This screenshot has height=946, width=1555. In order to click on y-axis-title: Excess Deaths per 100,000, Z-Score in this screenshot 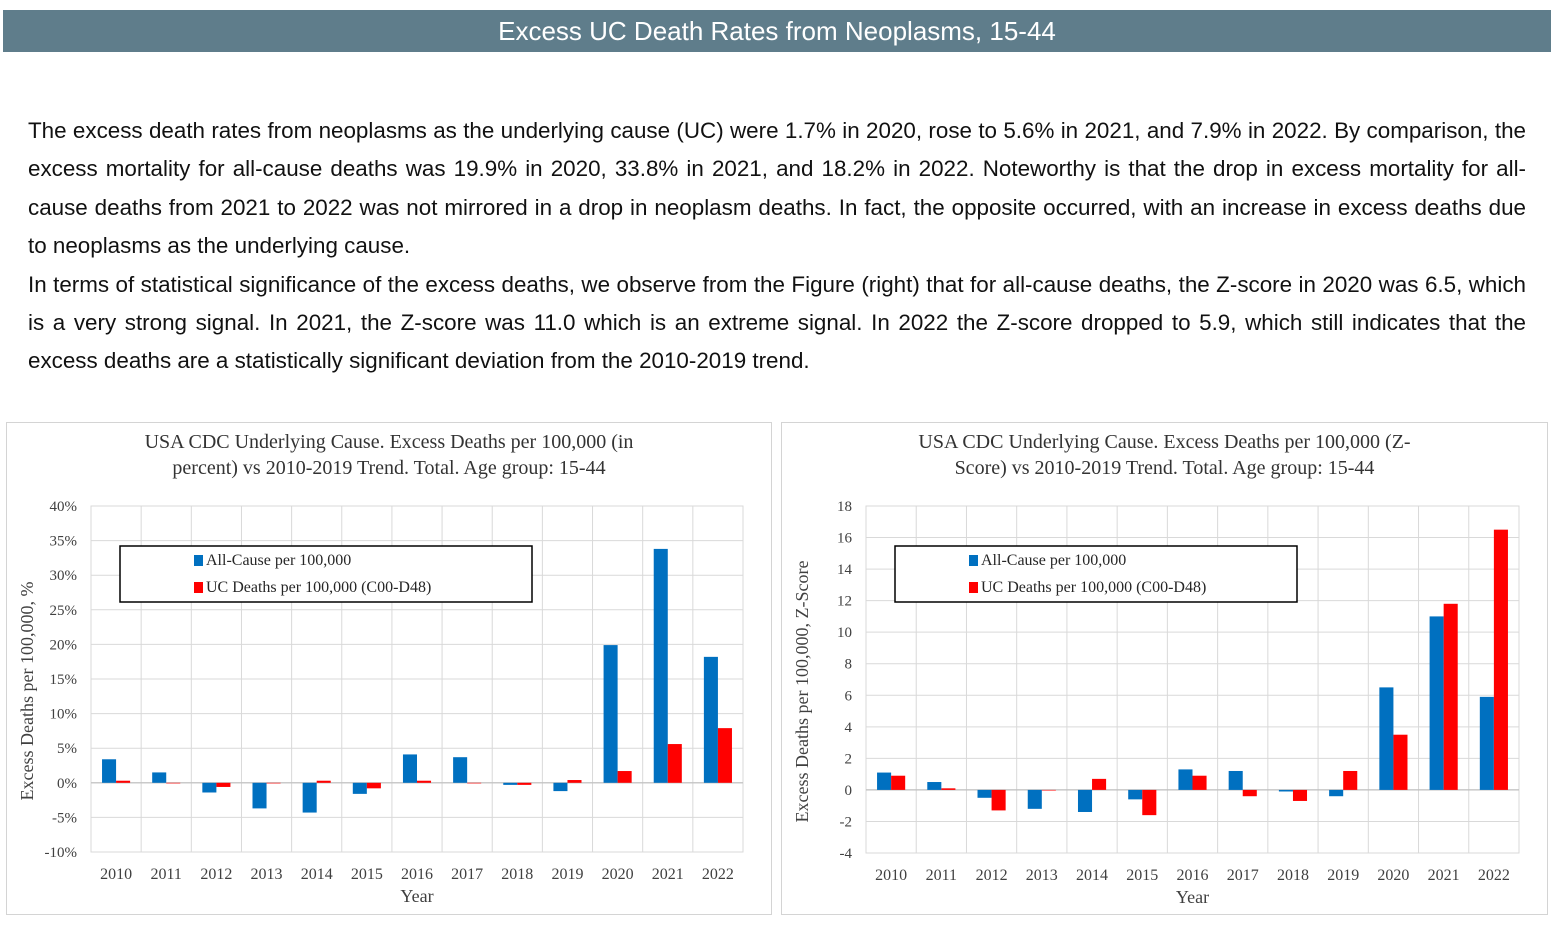, I will do `click(802, 692)`.